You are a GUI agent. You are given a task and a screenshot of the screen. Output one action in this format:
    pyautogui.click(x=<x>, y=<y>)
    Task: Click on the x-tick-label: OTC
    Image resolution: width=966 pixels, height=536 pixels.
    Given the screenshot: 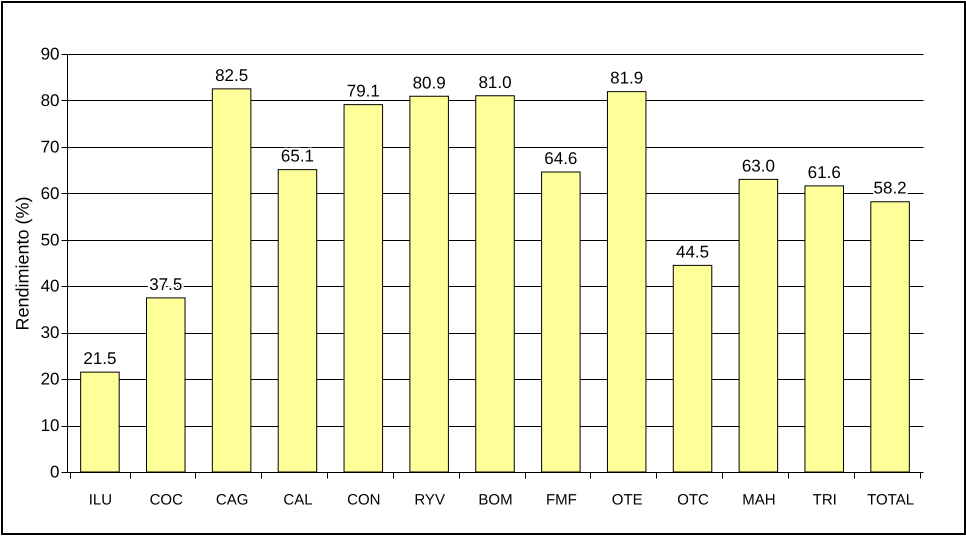 What is the action you would take?
    pyautogui.click(x=693, y=500)
    